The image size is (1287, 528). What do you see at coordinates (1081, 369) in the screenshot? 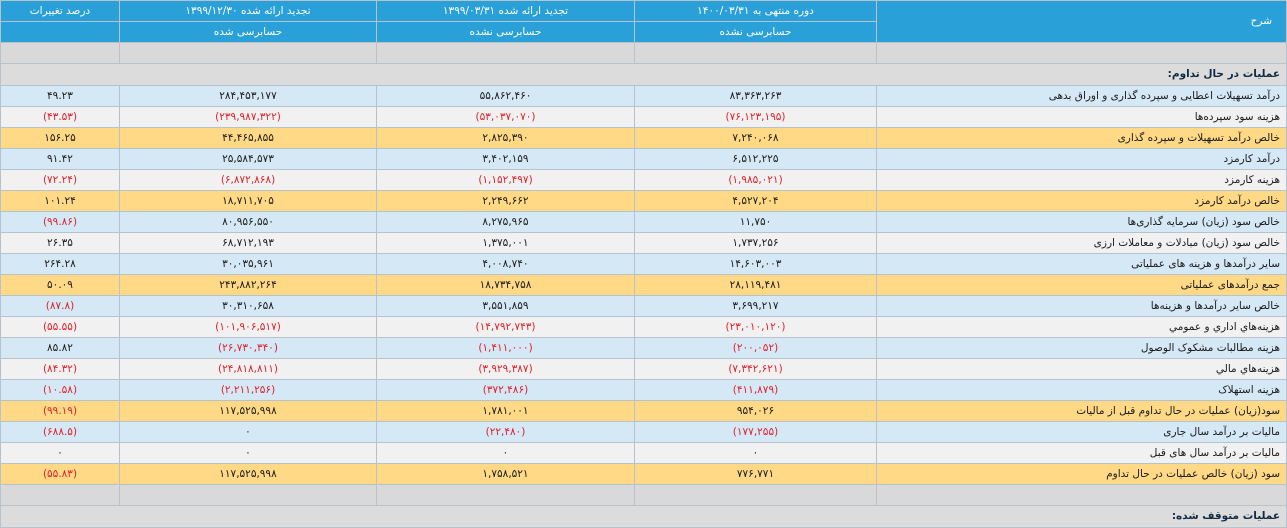
I see `row-description: هزینه‌هاي مالي` at bounding box center [1081, 369].